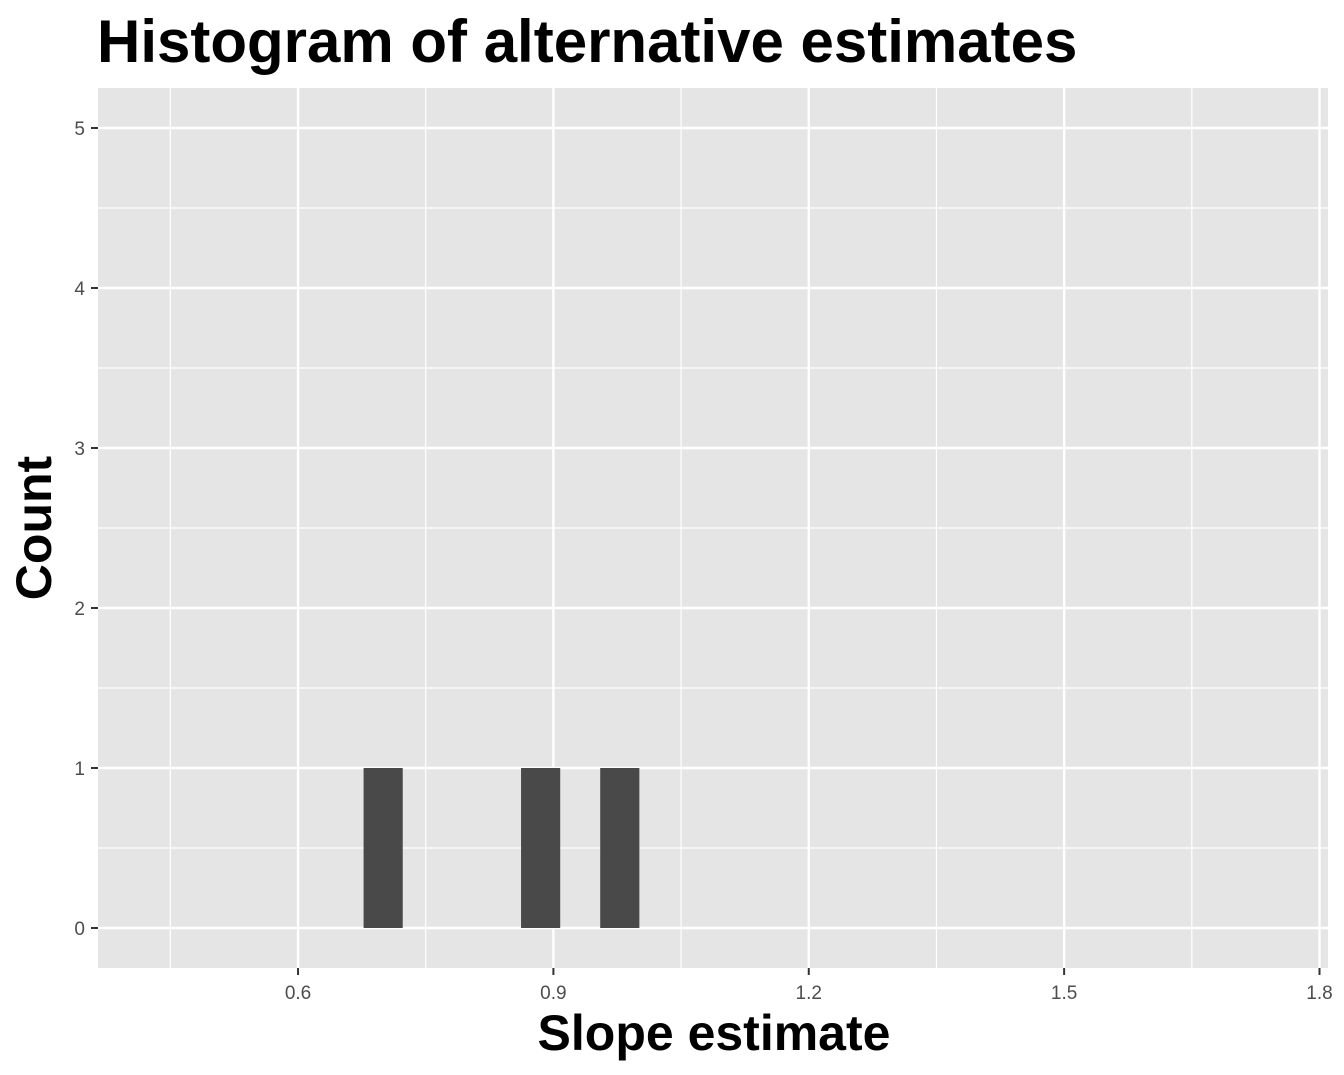  Describe the element at coordinates (298, 993) in the screenshot. I see `x-tick-label: 0.6` at that location.